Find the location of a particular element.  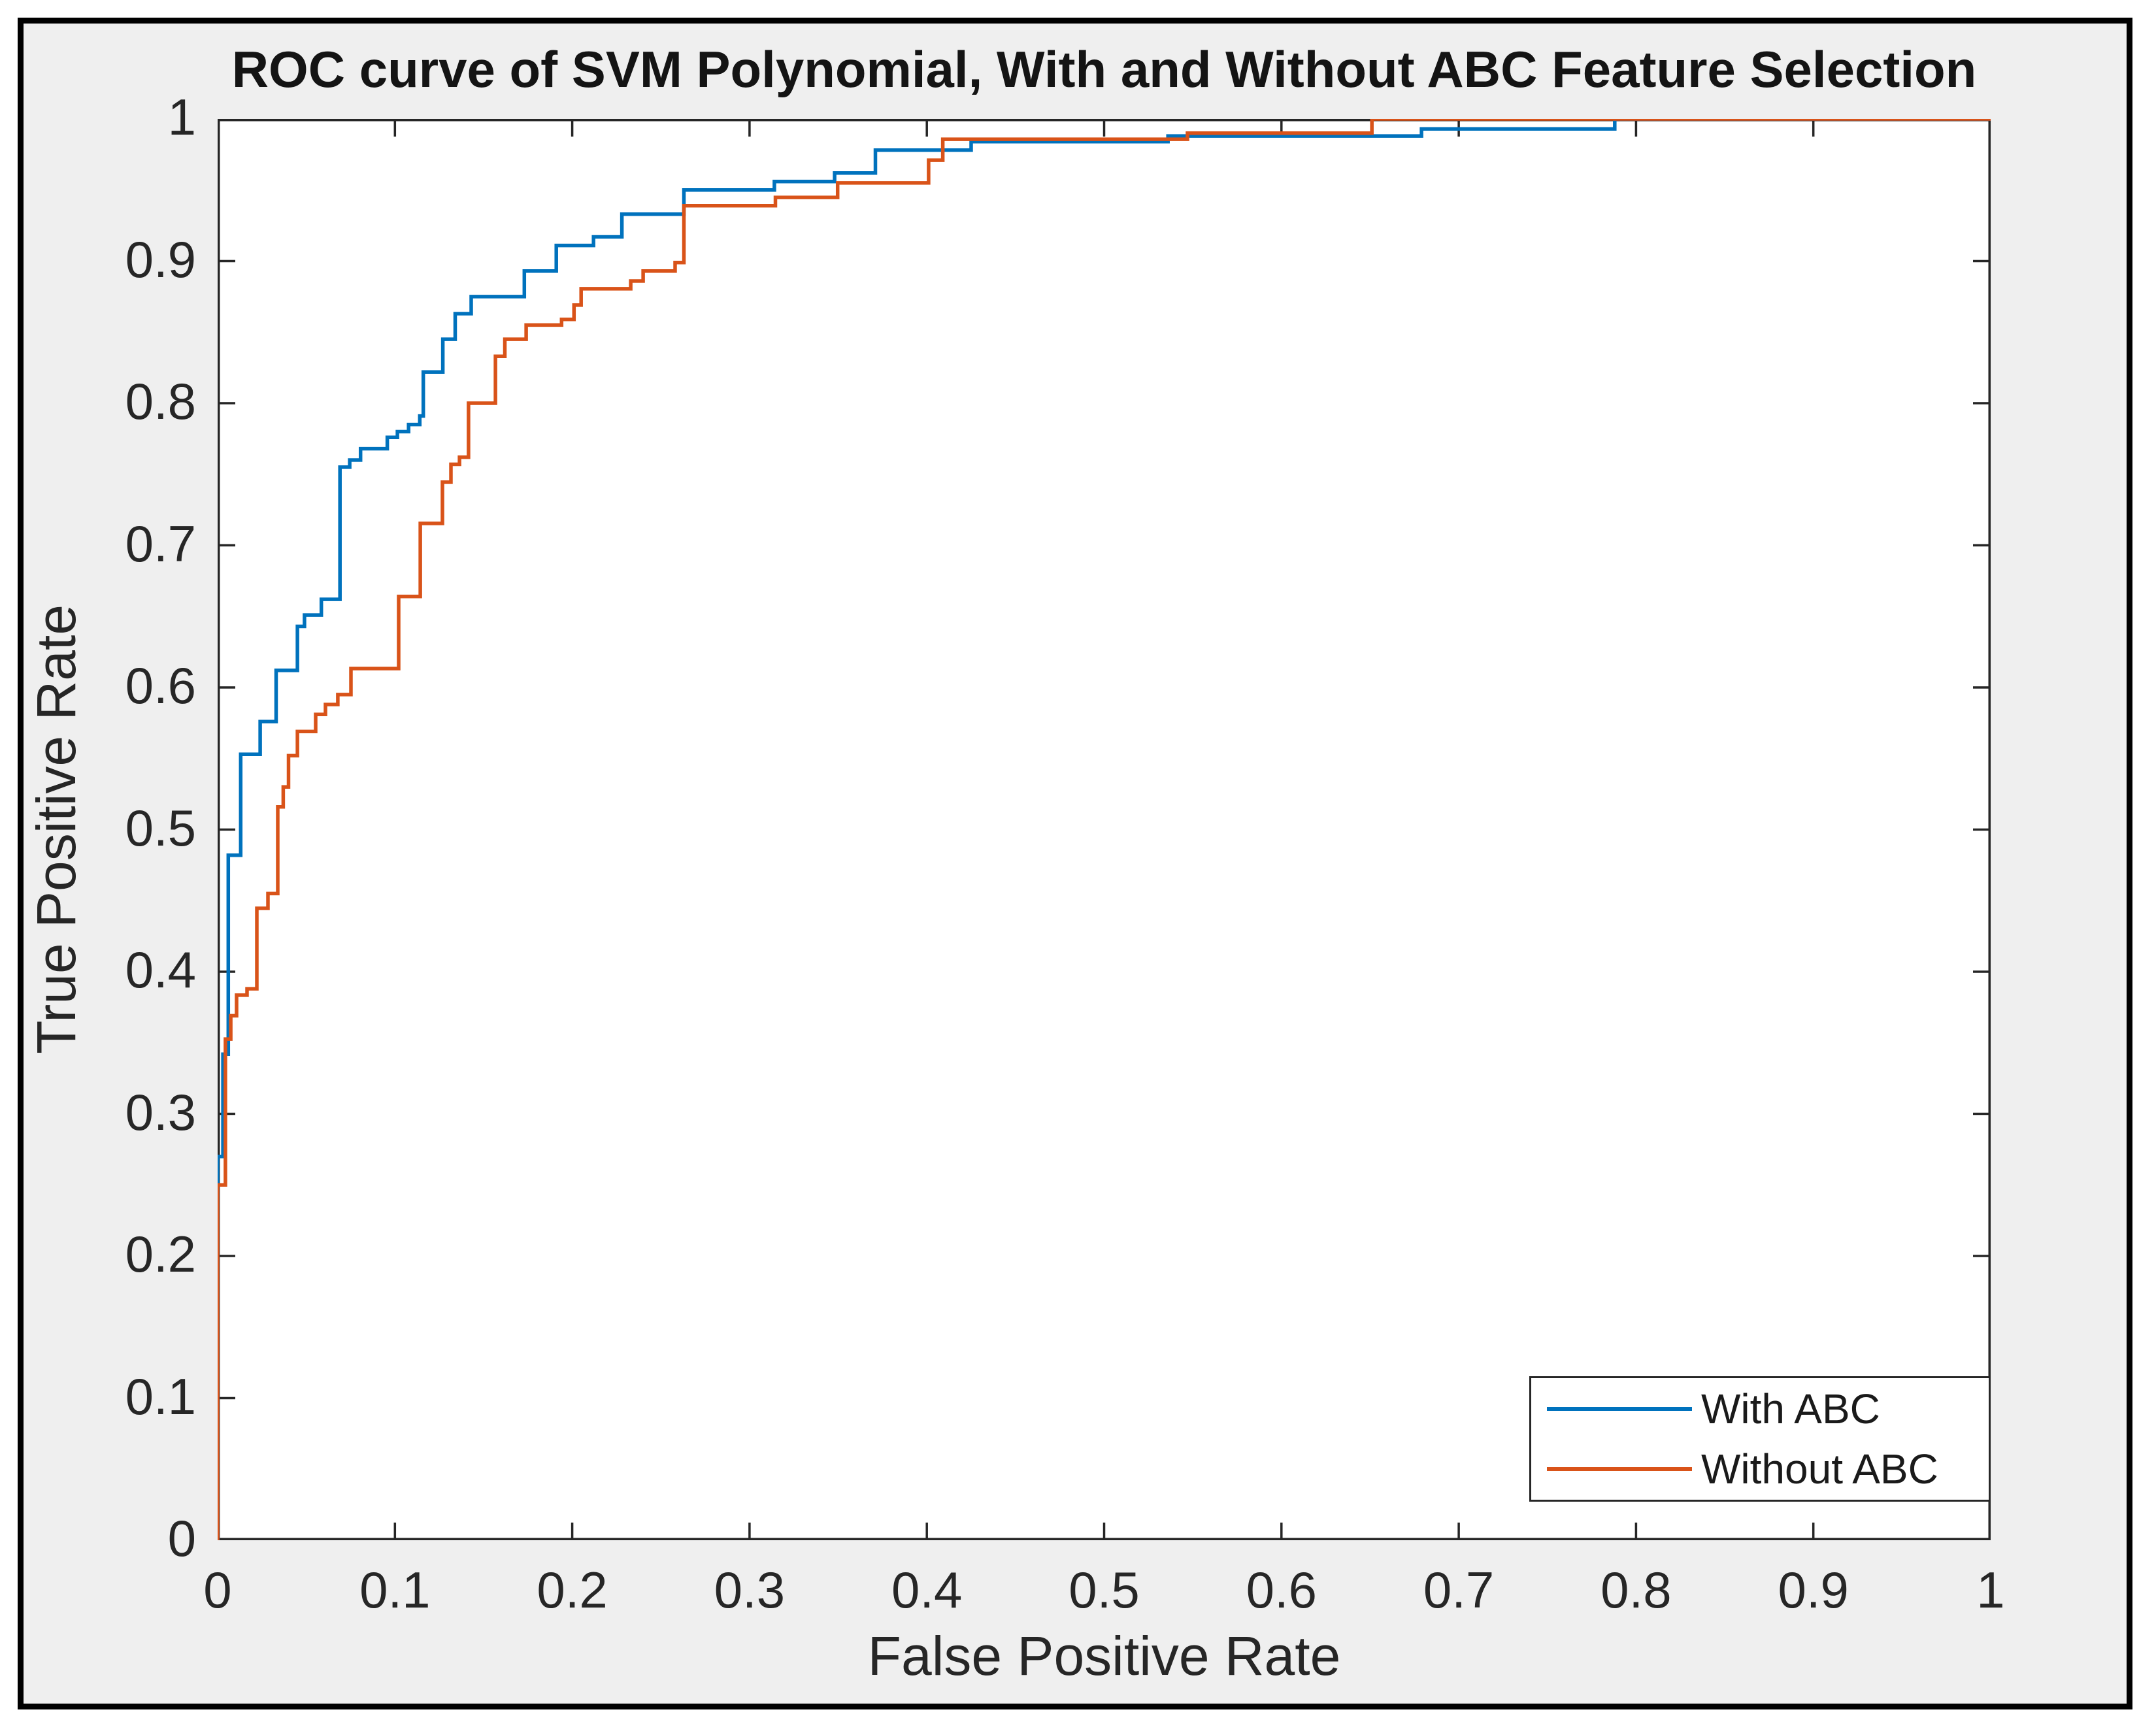

x-tick-label: 0 is located at coordinates (217, 1590).